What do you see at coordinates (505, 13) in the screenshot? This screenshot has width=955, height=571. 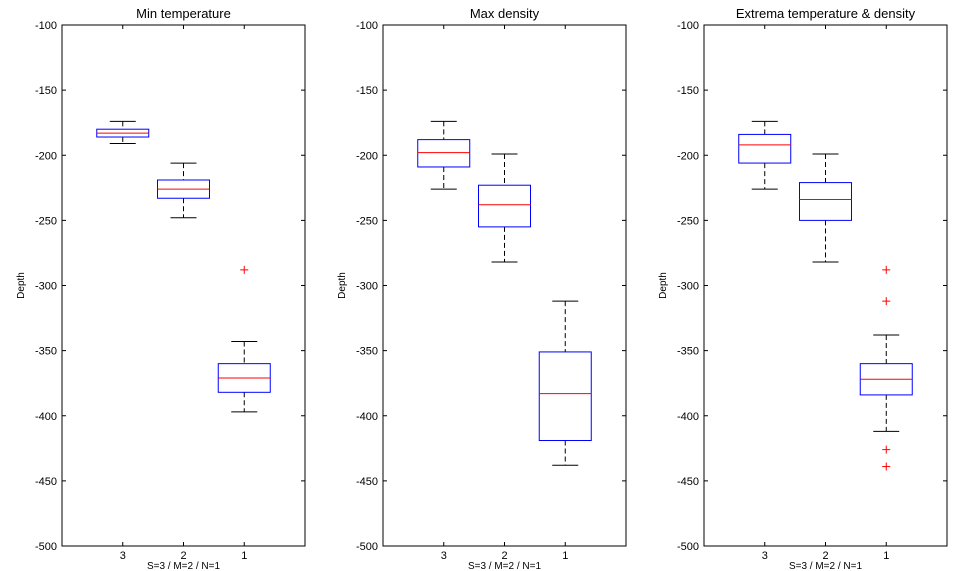 I see `chart-title: Max density` at bounding box center [505, 13].